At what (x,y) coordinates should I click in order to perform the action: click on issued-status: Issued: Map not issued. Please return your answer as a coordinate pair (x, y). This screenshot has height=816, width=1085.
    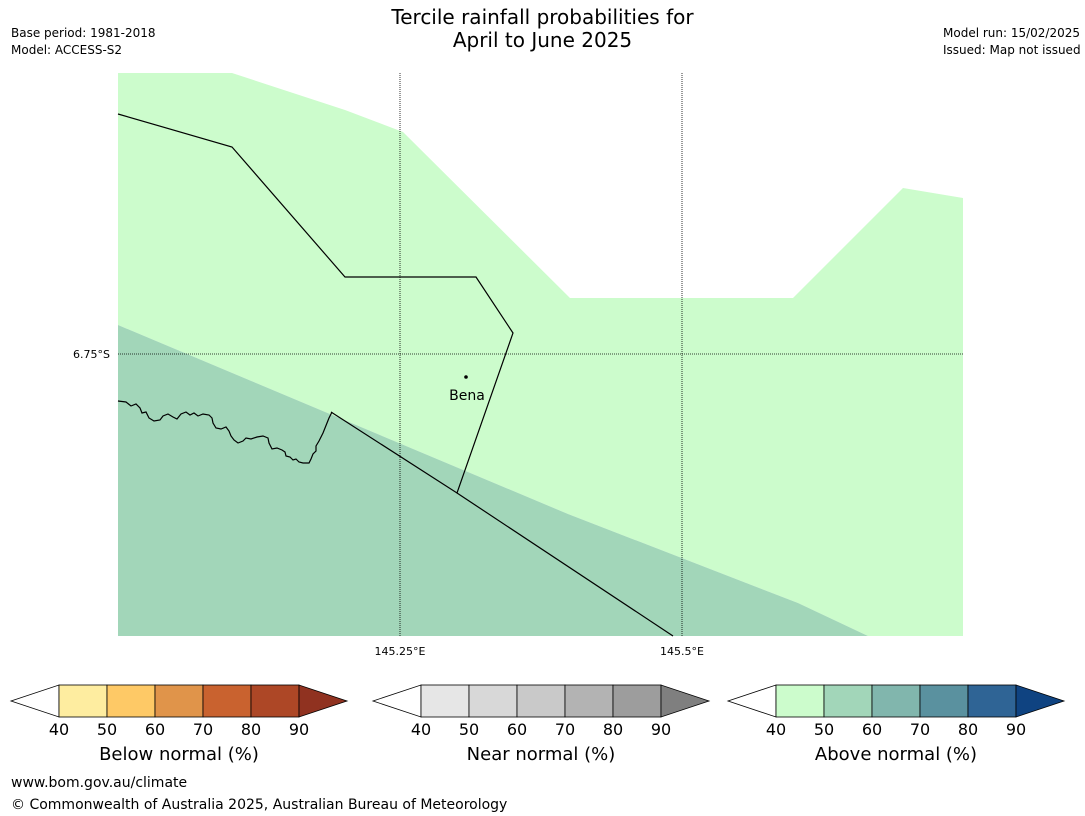
    Looking at the image, I should click on (1012, 50).